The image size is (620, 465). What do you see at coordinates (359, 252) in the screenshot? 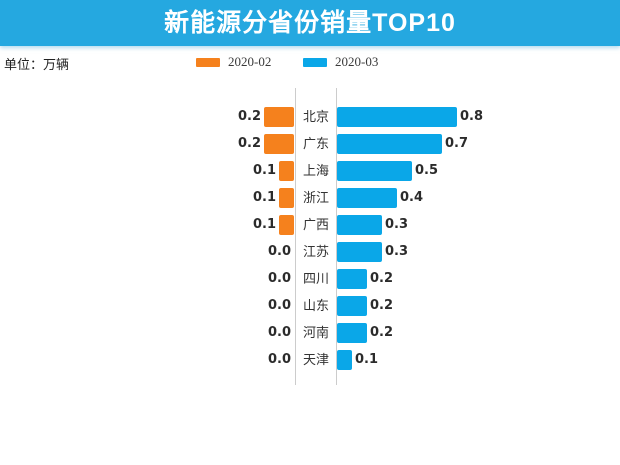
I see `bar-2020-03-江苏` at bounding box center [359, 252].